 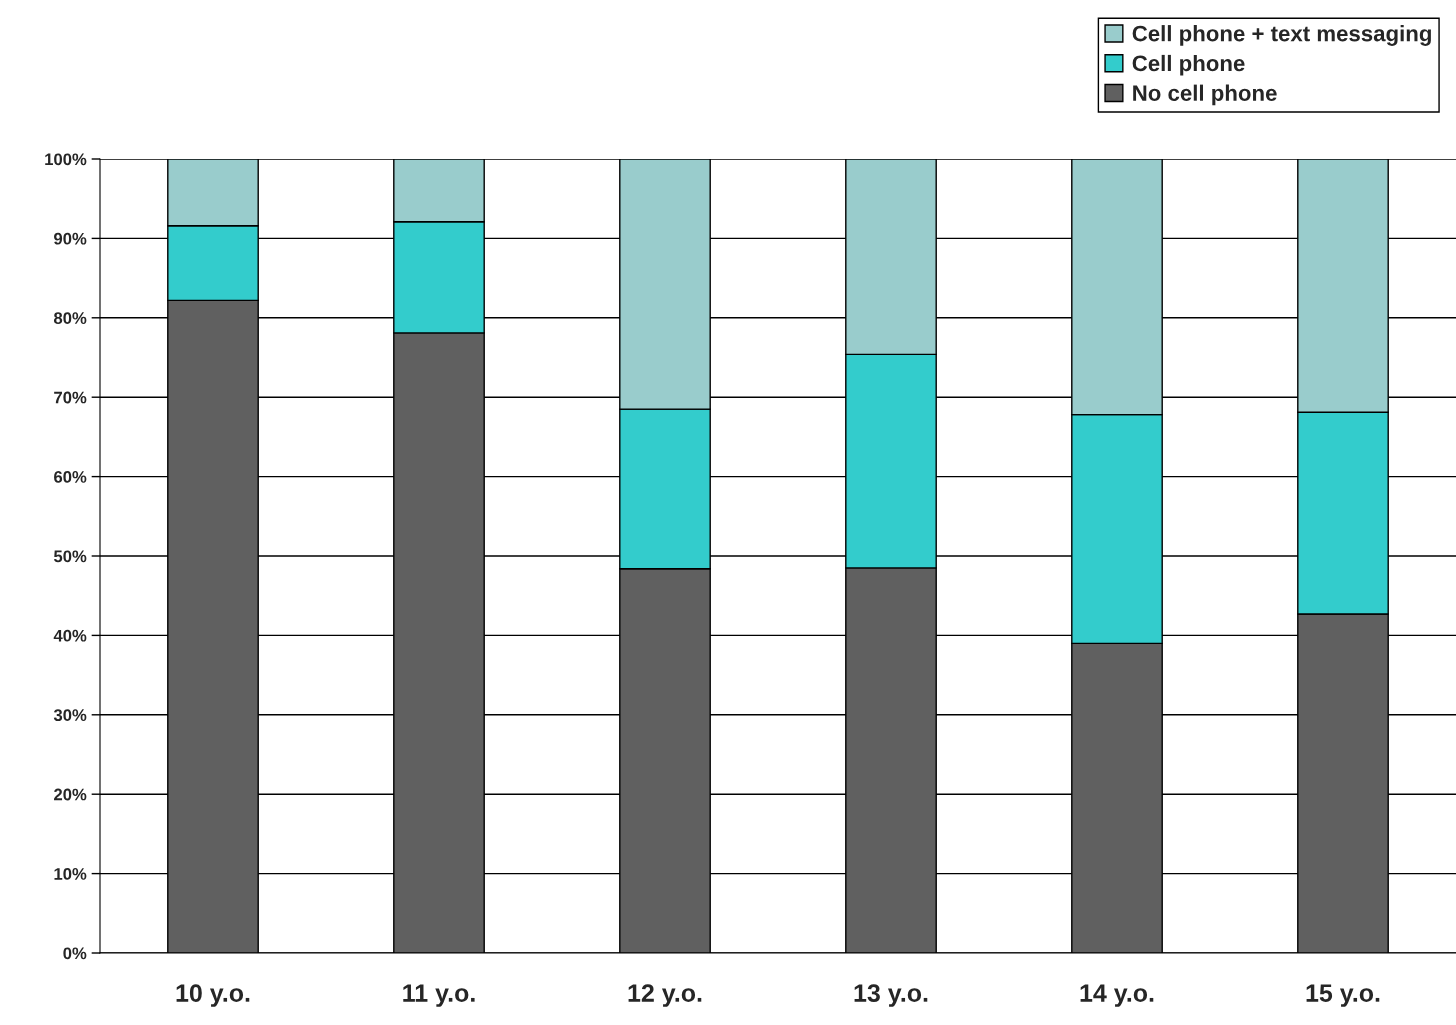 What do you see at coordinates (891, 995) in the screenshot?
I see `x-tick-label: 13 y.o.` at bounding box center [891, 995].